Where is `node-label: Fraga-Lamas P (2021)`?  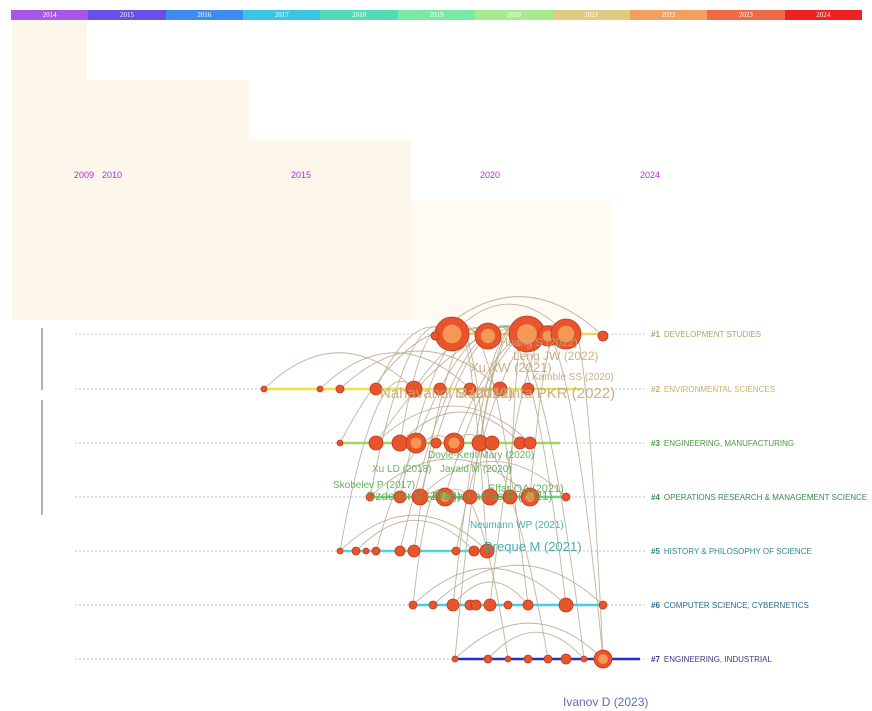 node-label: Fraga-Lamas P (2021) is located at coordinates (492, 496).